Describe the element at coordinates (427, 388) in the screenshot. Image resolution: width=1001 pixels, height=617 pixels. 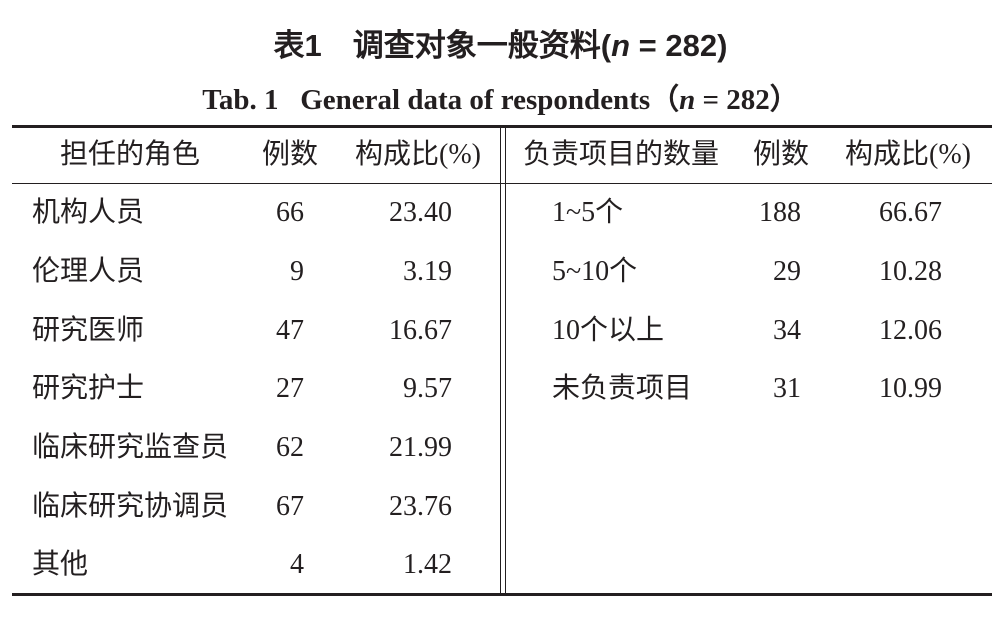
I see `cell-value: 9.57` at that location.